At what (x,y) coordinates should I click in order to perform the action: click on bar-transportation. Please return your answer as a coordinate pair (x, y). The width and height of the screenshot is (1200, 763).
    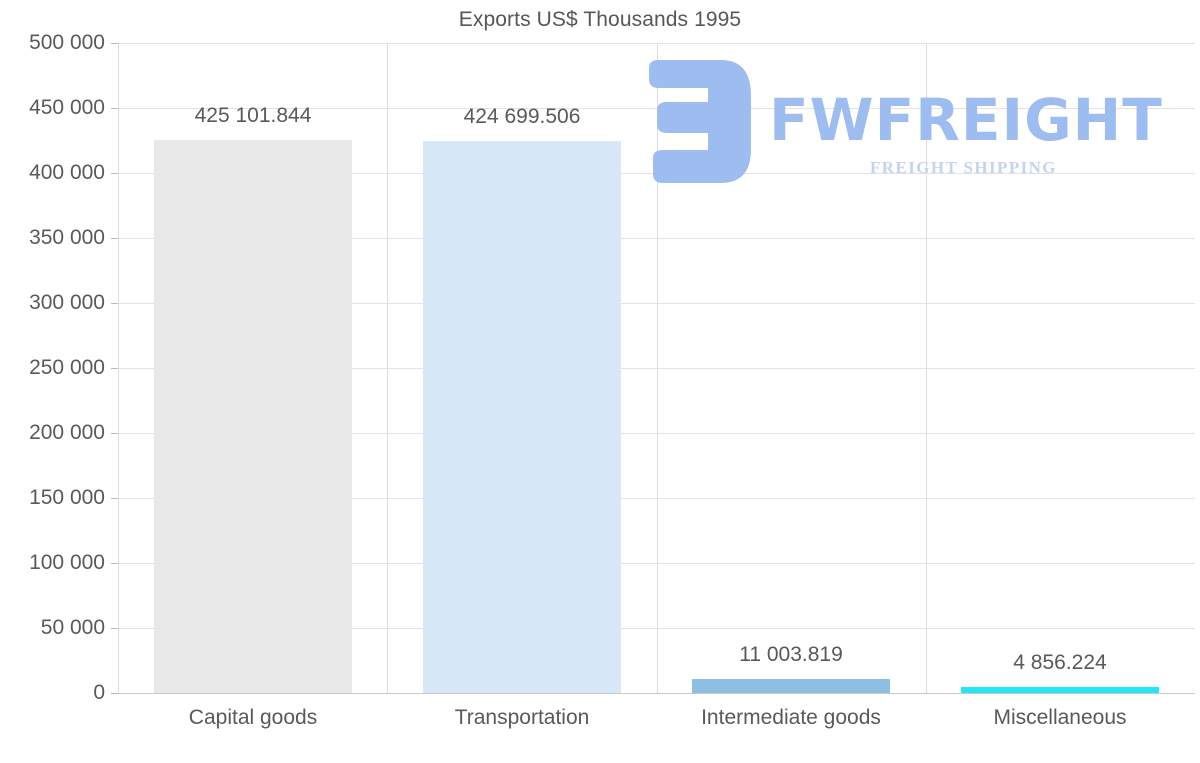
    Looking at the image, I should click on (522, 417).